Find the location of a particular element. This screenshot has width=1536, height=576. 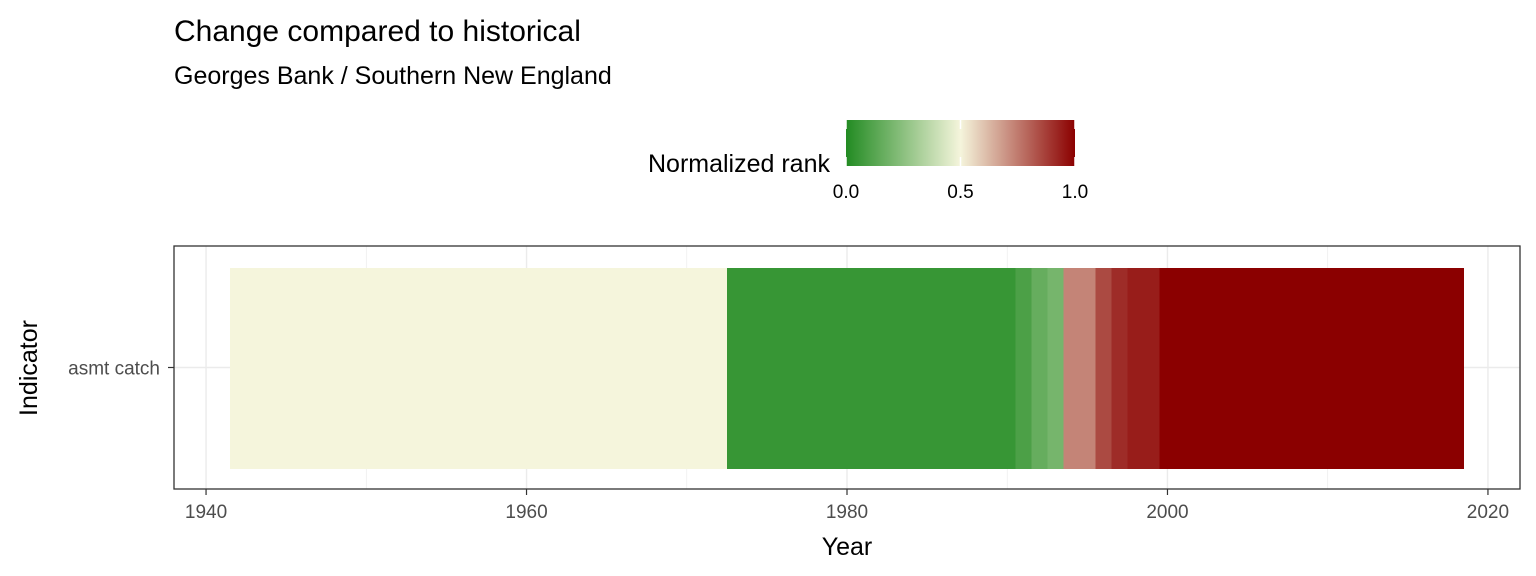

chart-subtitle: Georges Bank / Southern New England is located at coordinates (393, 76).